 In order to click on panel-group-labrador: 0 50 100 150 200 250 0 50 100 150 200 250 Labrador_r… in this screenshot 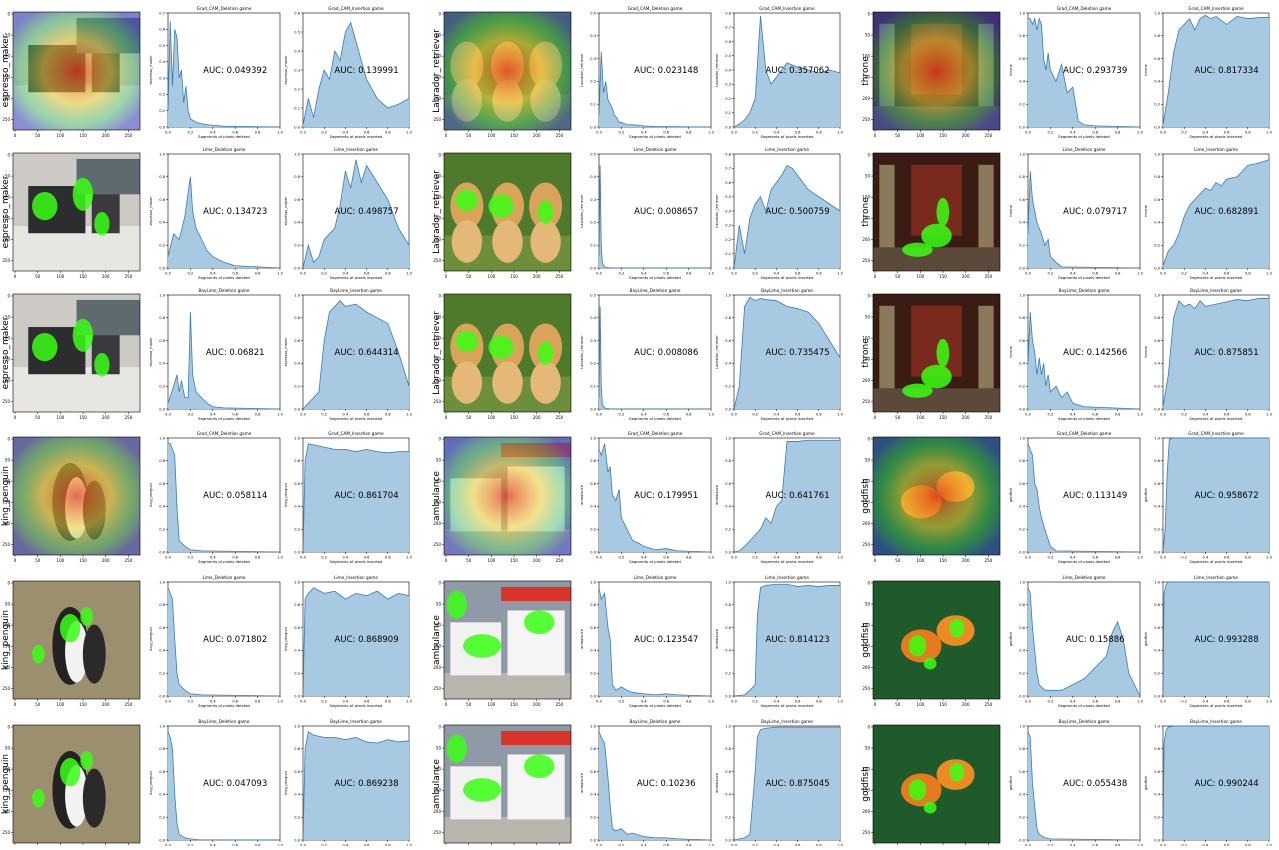, I will do `click(638, 213)`.